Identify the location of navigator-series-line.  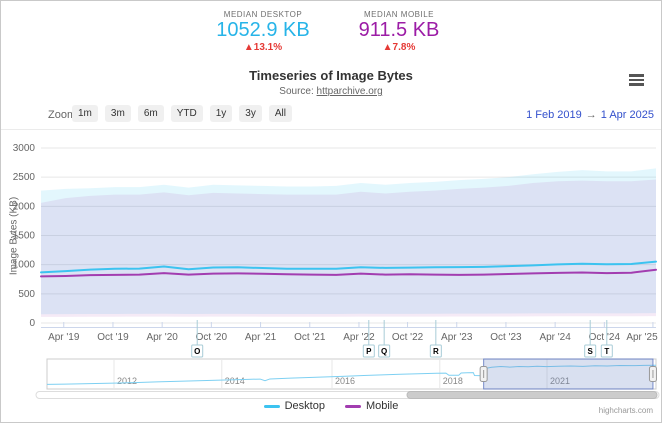
(351, 374).